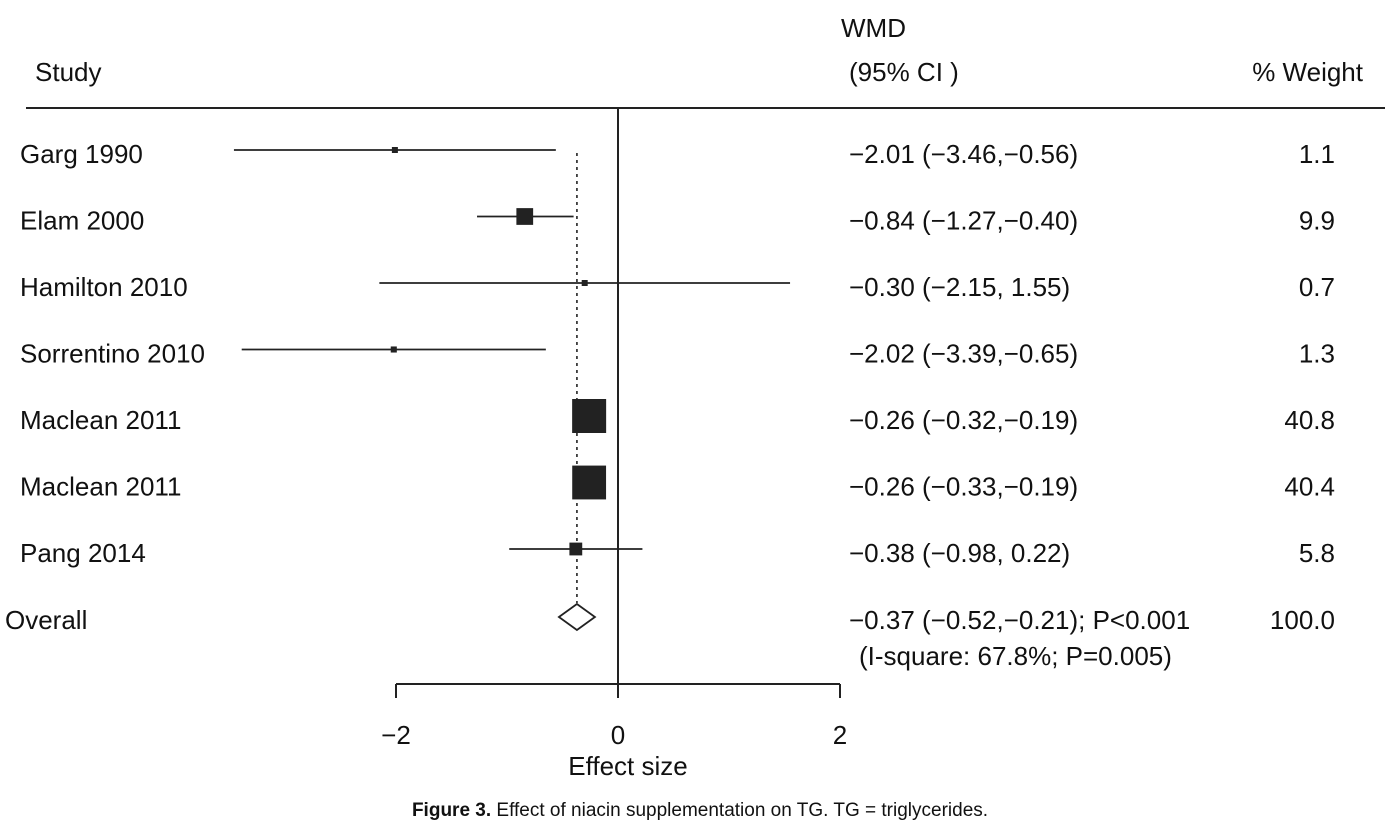  Describe the element at coordinates (959, 553) in the screenshot. I see `estimate-text: −0.38 (−0.98, 0.22)` at that location.